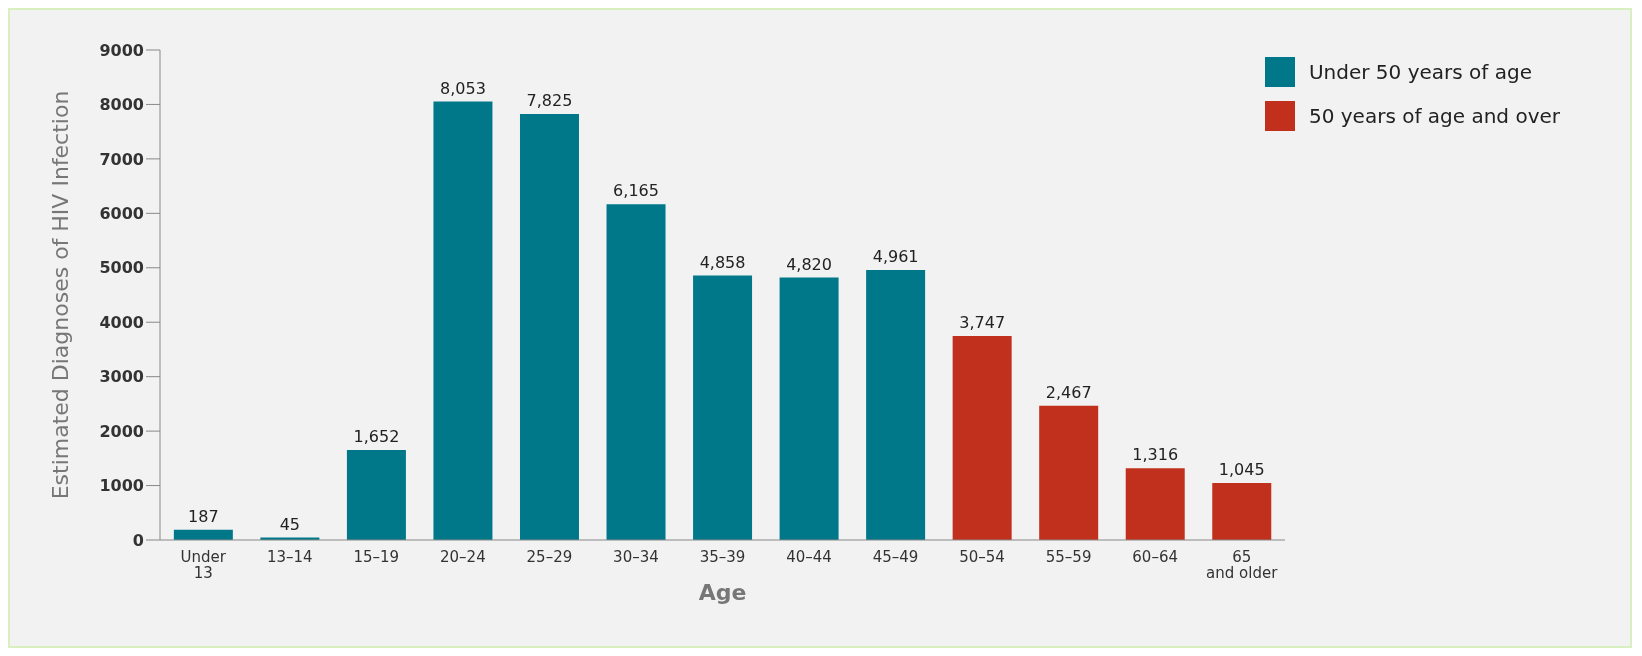  I want to click on y-tick-label: 7000, so click(121, 159).